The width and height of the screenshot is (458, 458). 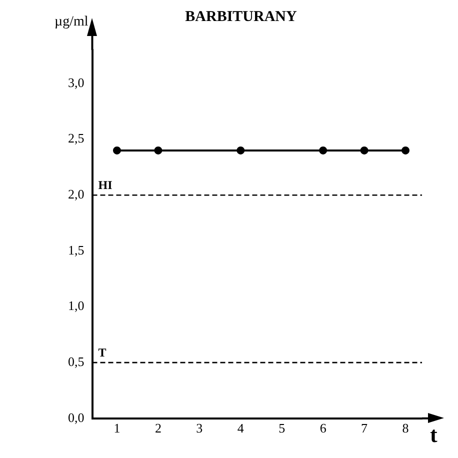 I want to click on y-axis-title: µg/ml, so click(x=71, y=22).